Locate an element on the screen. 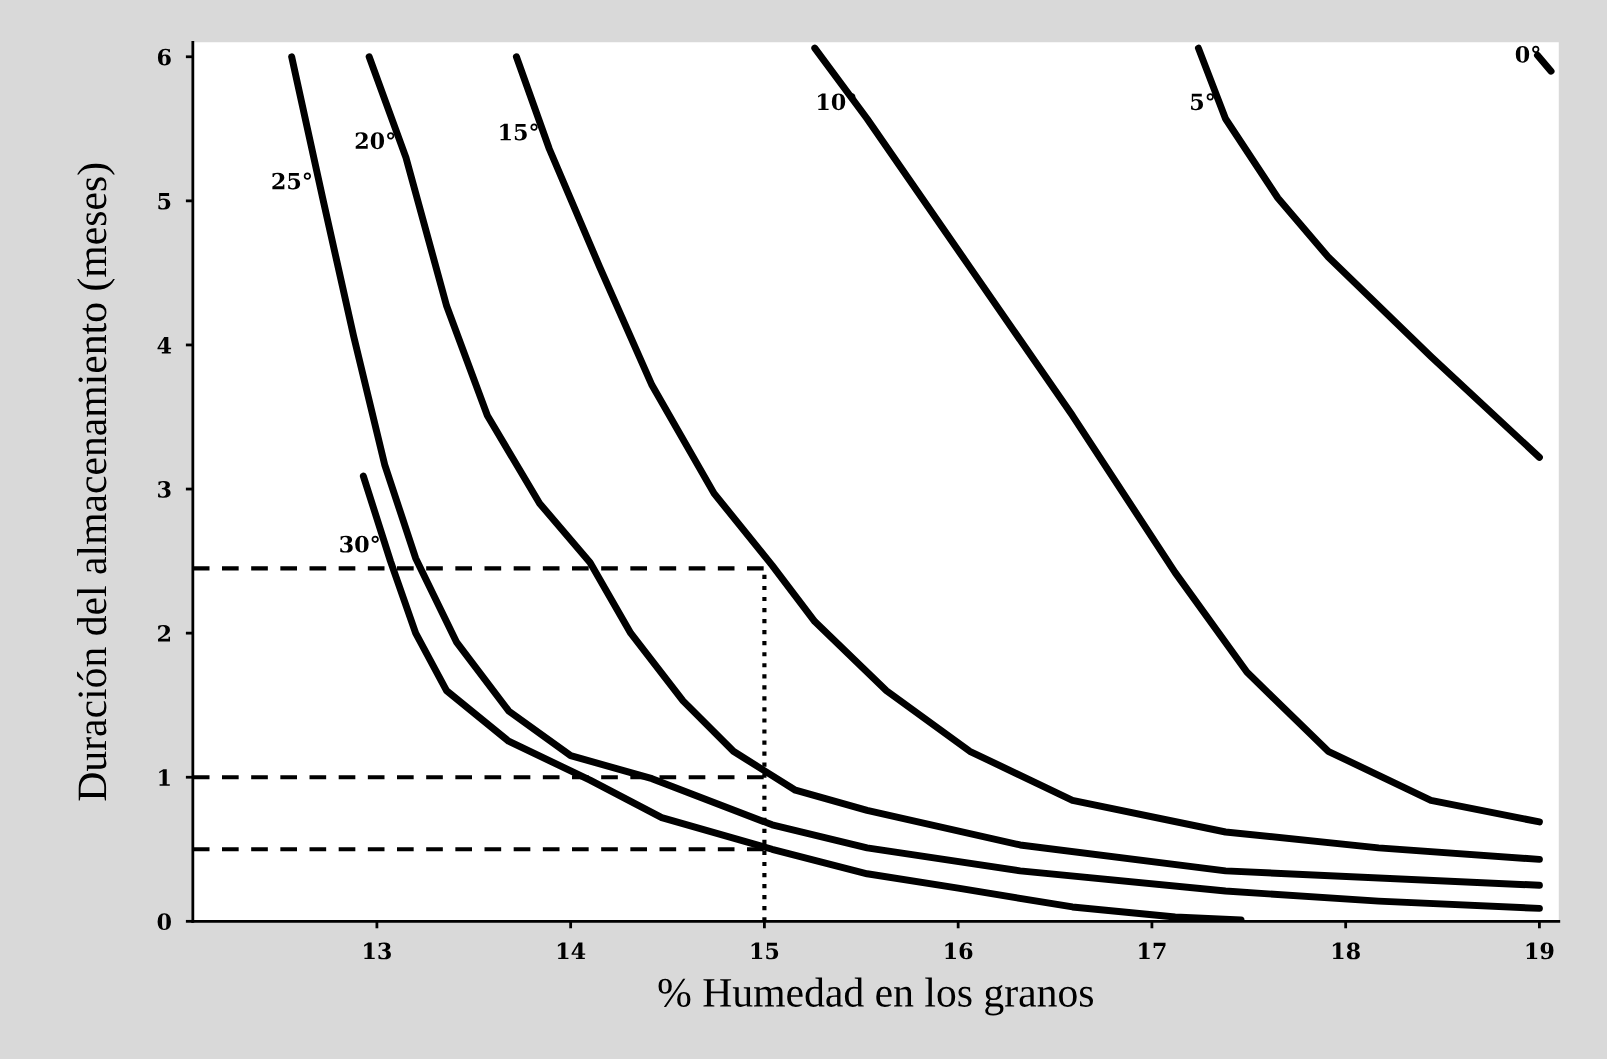  y-tick-label: 2 is located at coordinates (164, 633).